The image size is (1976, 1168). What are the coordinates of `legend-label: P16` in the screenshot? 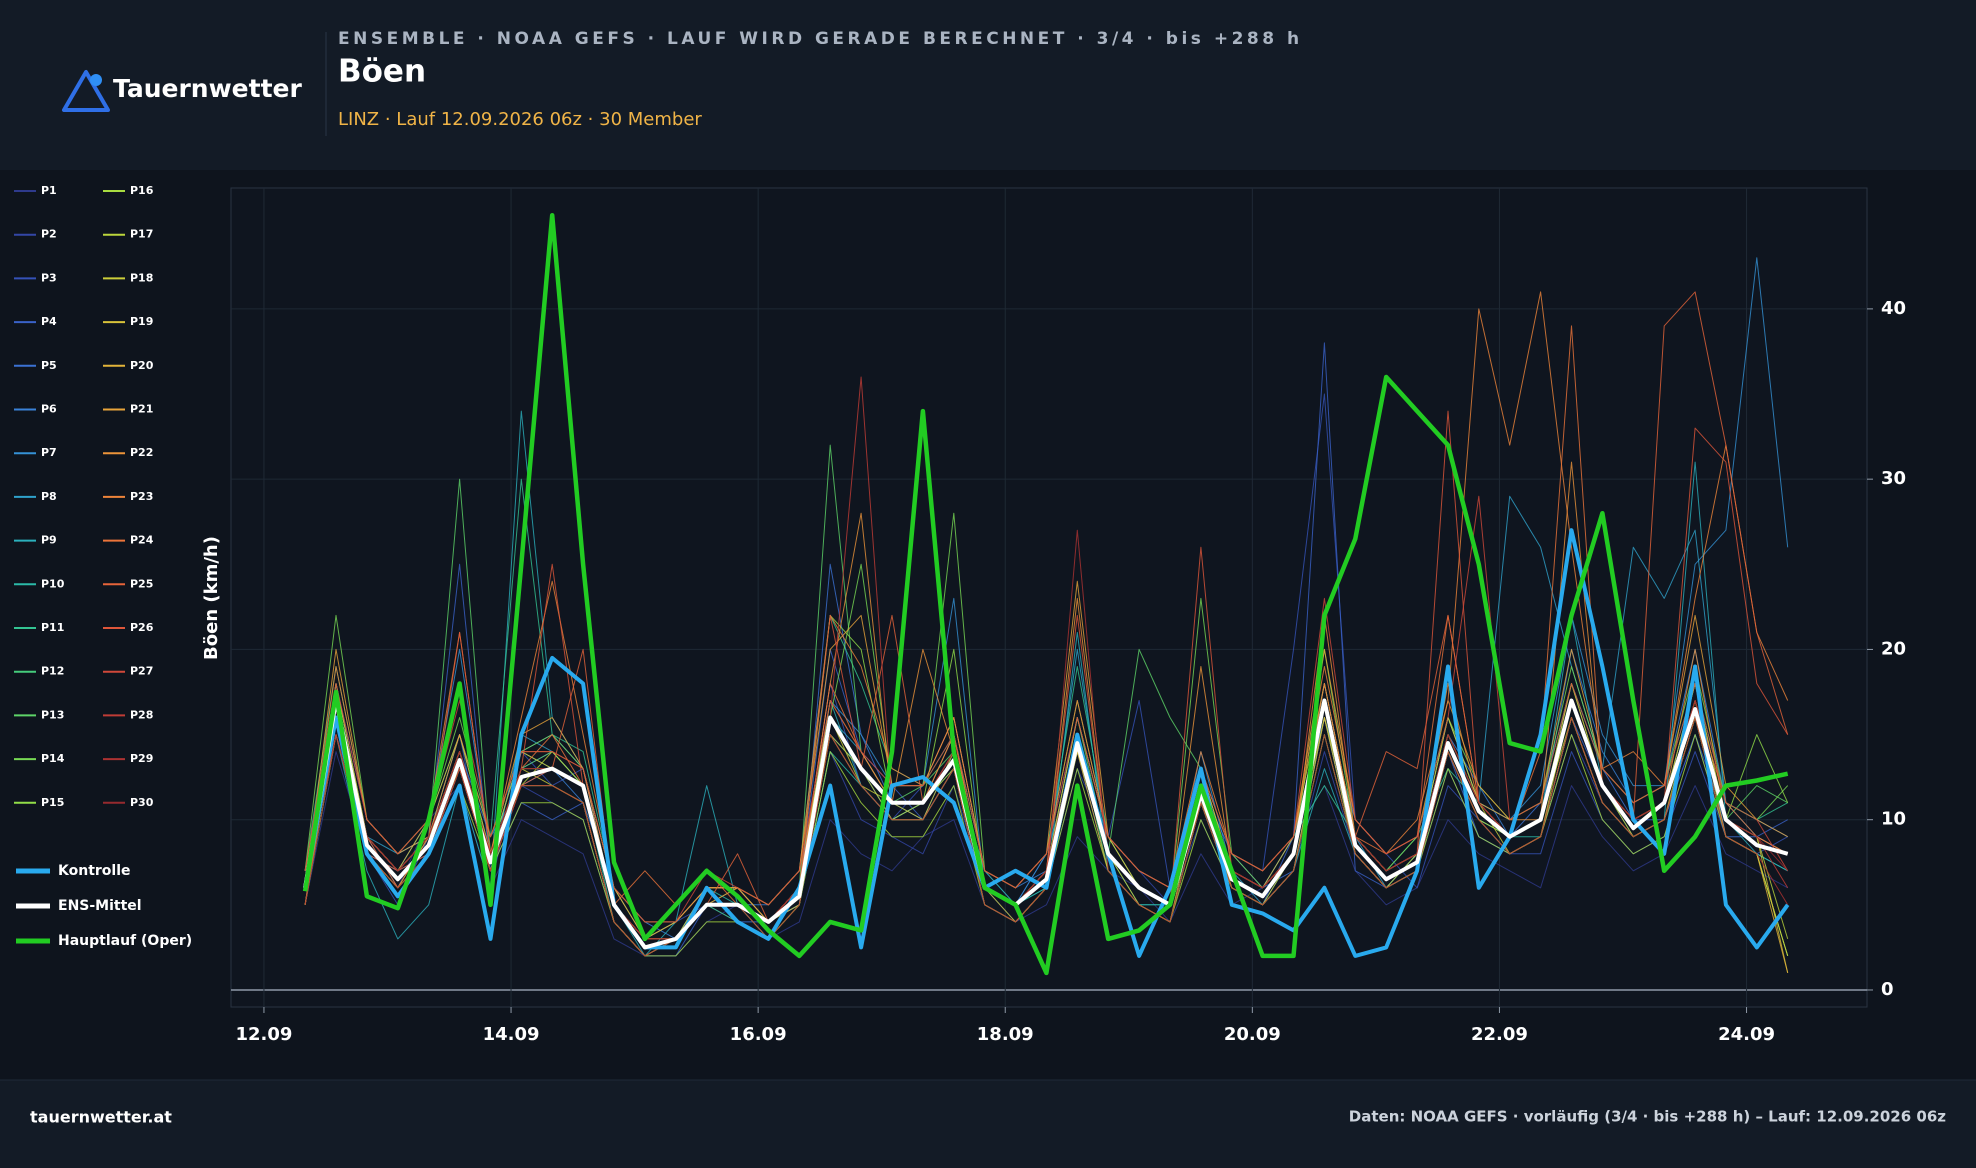 It's located at (142, 190).